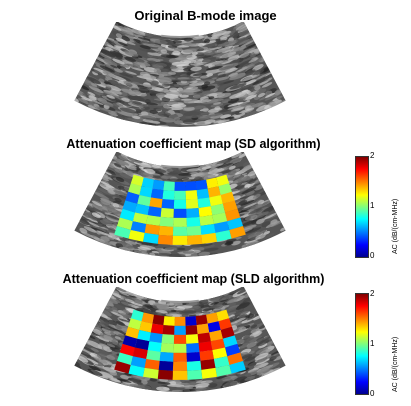 Image resolution: width=411 pixels, height=406 pixels. What do you see at coordinates (205, 15) in the screenshot?
I see `bmode-title: Original B-mode image` at bounding box center [205, 15].